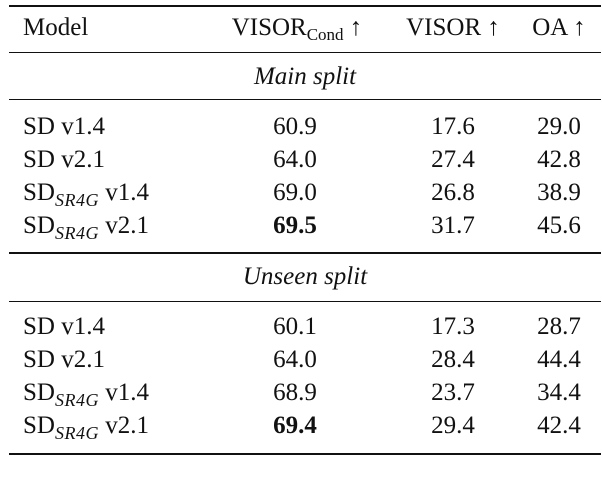  Describe the element at coordinates (305, 52) in the screenshot. I see `header-rule` at that location.